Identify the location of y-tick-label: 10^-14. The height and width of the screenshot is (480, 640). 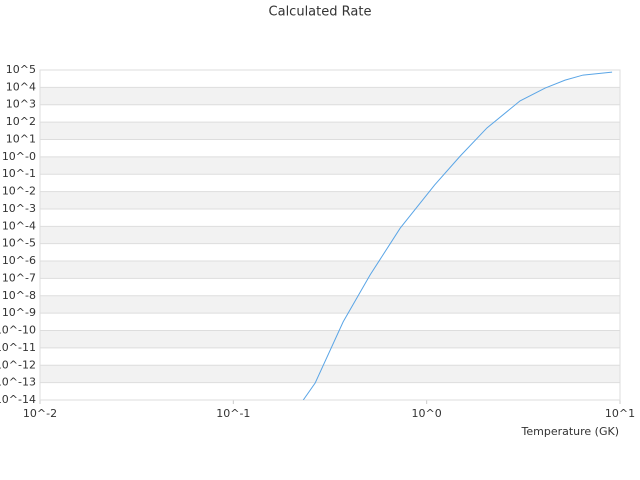
(18, 399).